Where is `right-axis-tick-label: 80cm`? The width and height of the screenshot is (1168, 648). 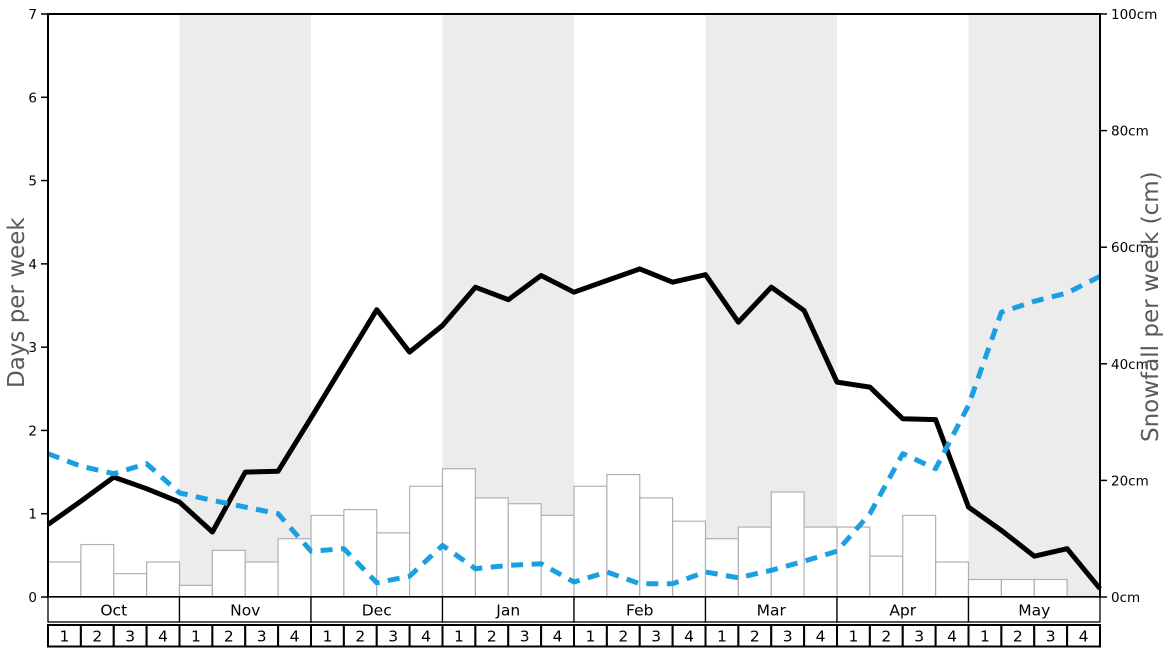
right-axis-tick-label: 80cm is located at coordinates (1130, 132).